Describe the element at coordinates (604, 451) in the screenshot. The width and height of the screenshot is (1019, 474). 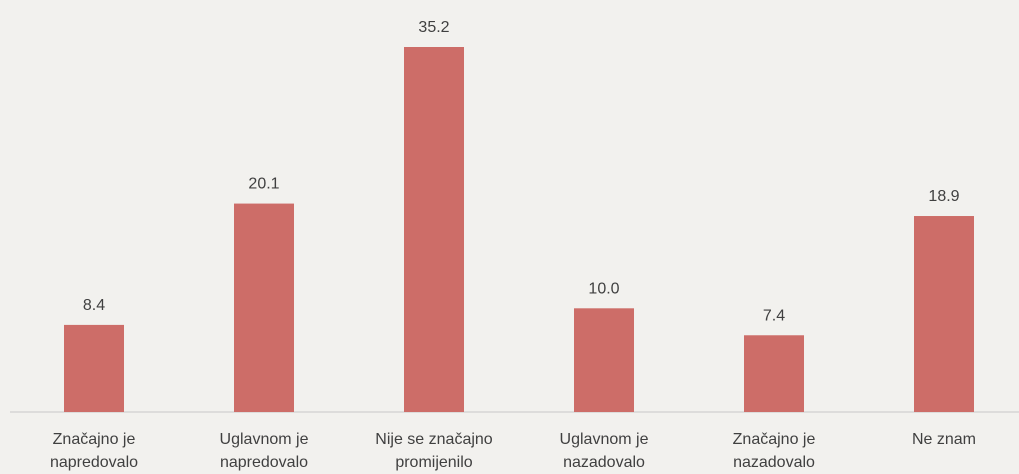
I see `x-tick-label: Uglavnom je nazadovalo` at that location.